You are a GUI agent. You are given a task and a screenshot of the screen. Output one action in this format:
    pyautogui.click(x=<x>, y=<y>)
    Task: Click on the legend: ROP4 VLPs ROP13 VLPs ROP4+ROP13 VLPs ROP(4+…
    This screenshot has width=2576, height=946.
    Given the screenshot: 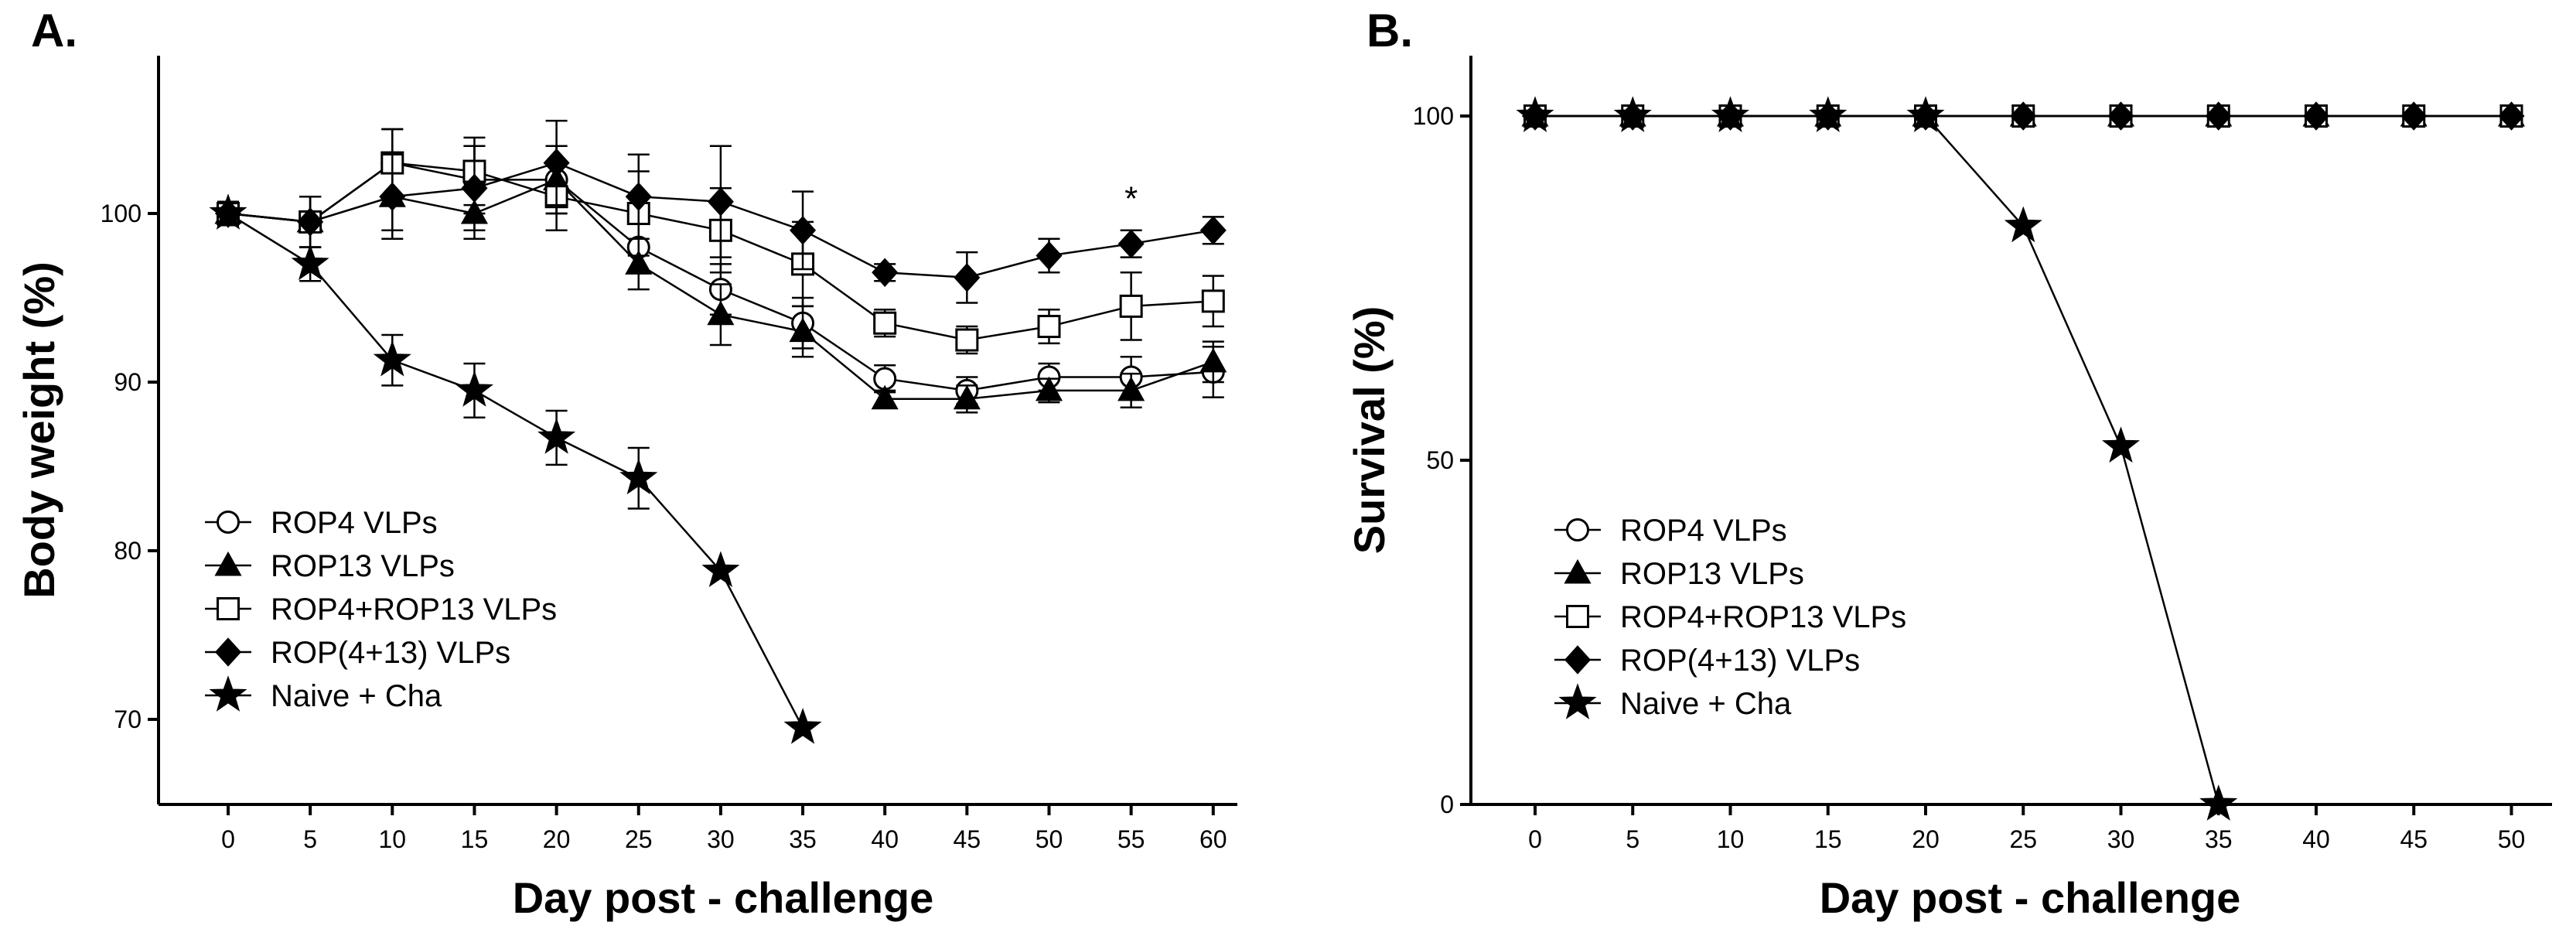 What is the action you would take?
    pyautogui.click(x=381, y=609)
    